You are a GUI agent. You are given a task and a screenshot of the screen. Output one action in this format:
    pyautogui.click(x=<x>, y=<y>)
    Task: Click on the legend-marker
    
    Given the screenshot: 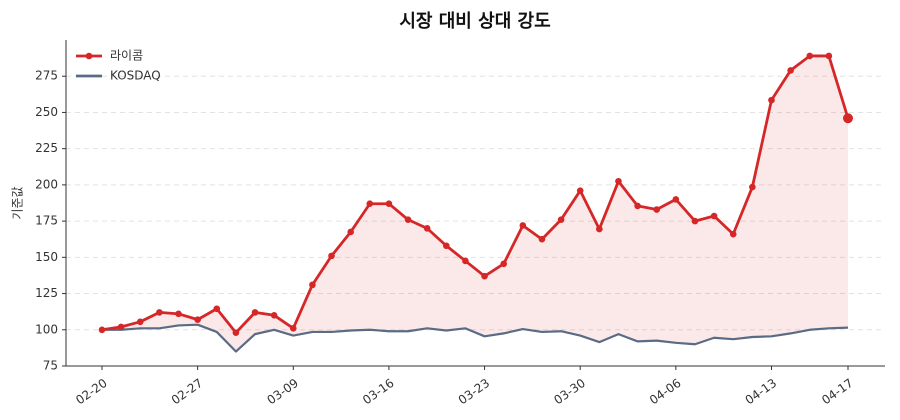 What is the action you would take?
    pyautogui.click(x=89, y=56)
    